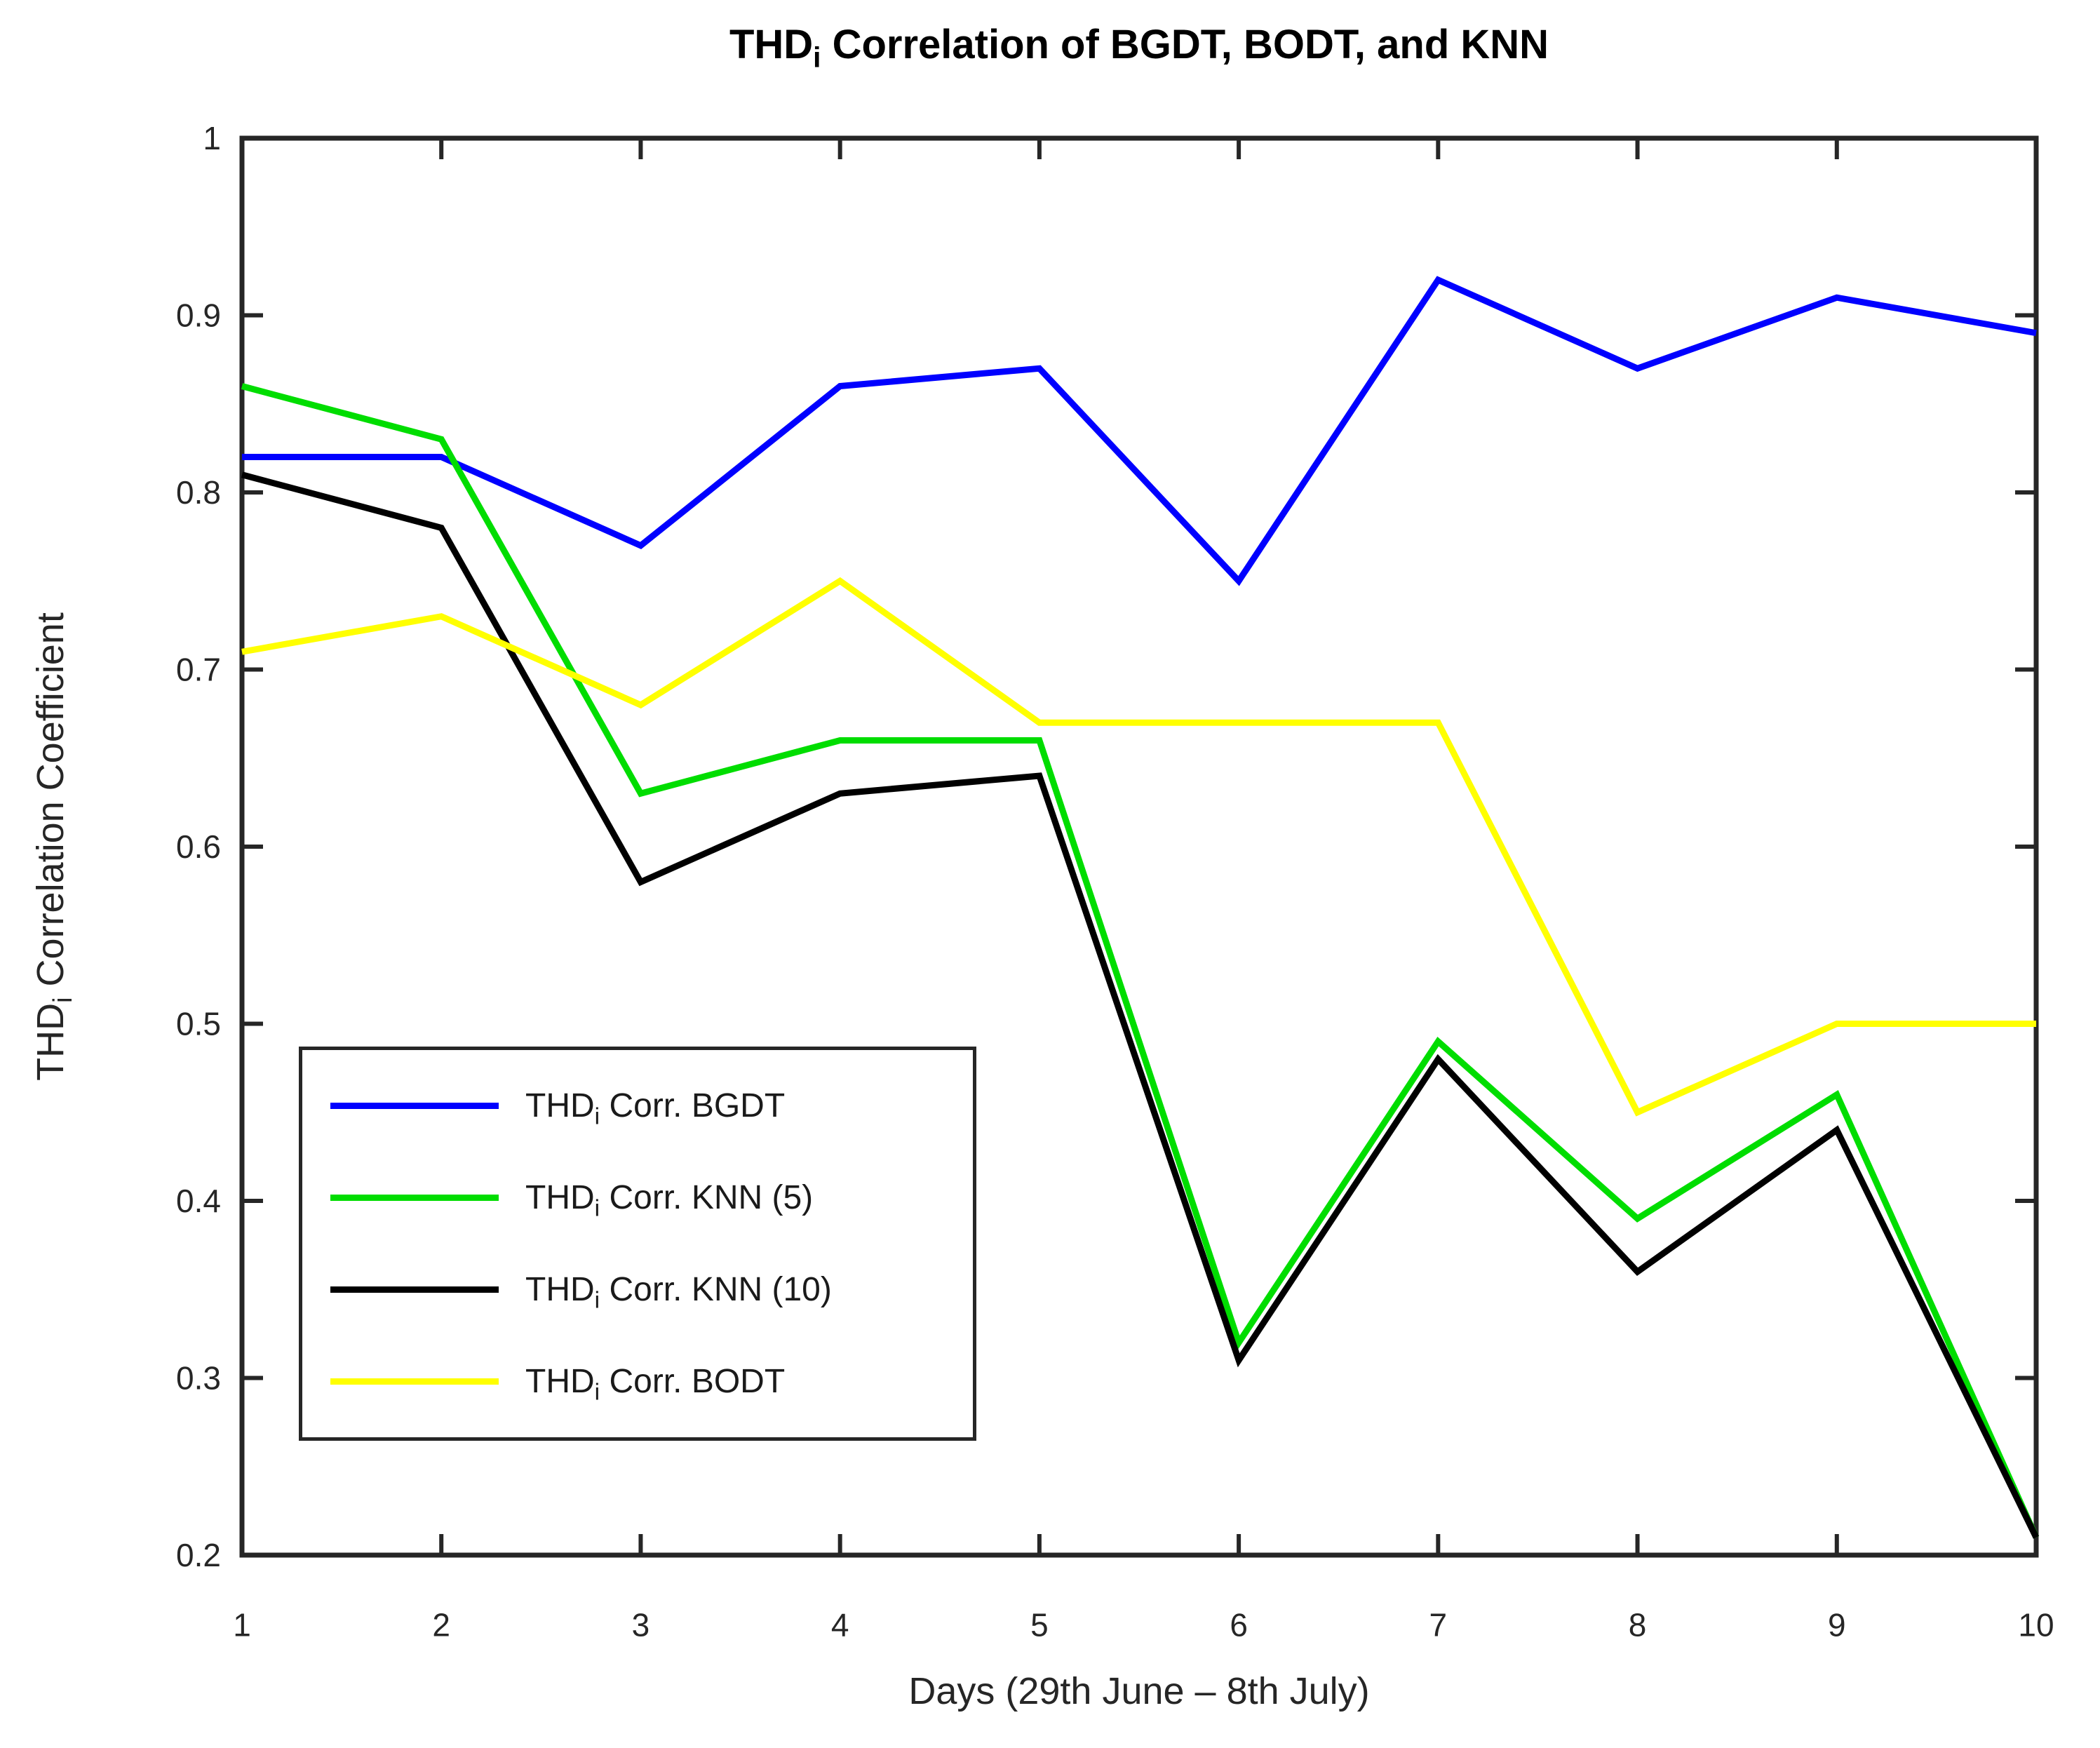  What do you see at coordinates (840, 1625) in the screenshot?
I see `x-tick-label: 4` at bounding box center [840, 1625].